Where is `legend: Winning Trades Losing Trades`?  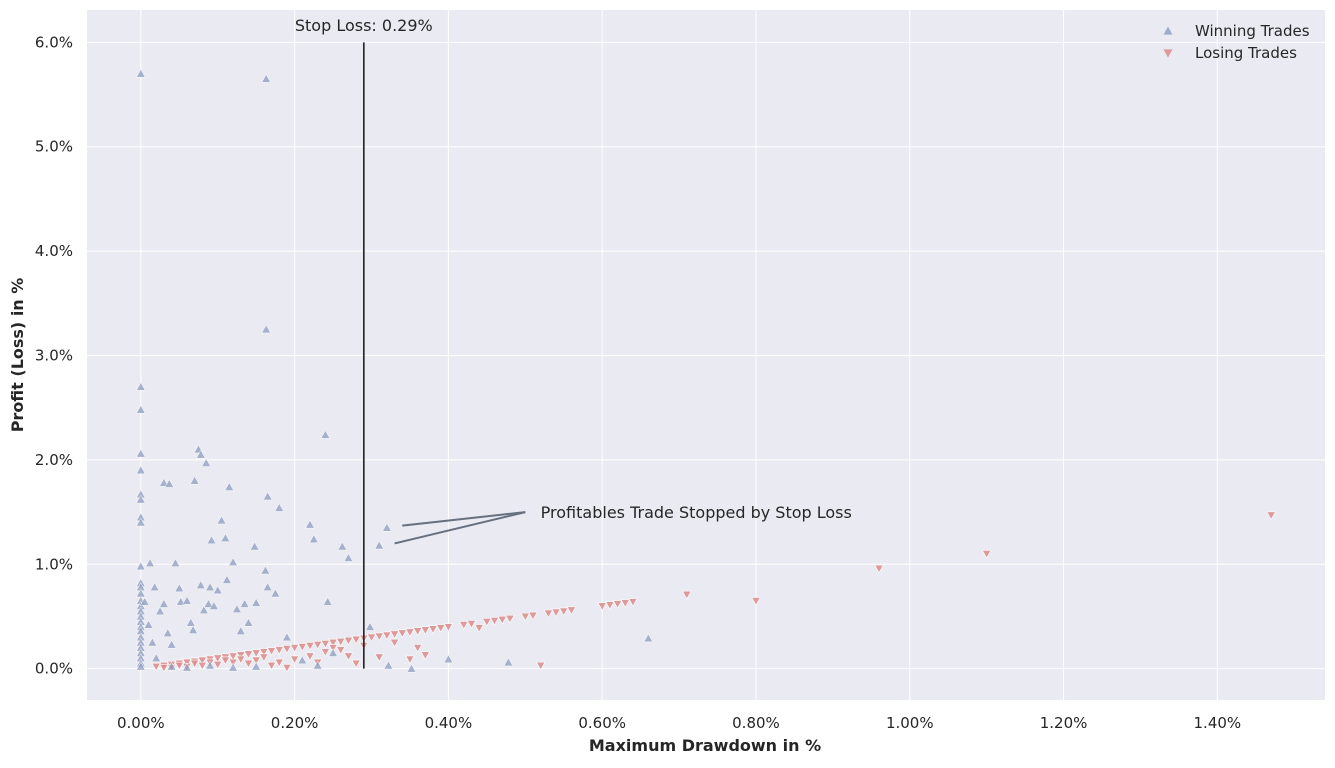
legend: Winning Trades Losing Trades is located at coordinates (1236, 42).